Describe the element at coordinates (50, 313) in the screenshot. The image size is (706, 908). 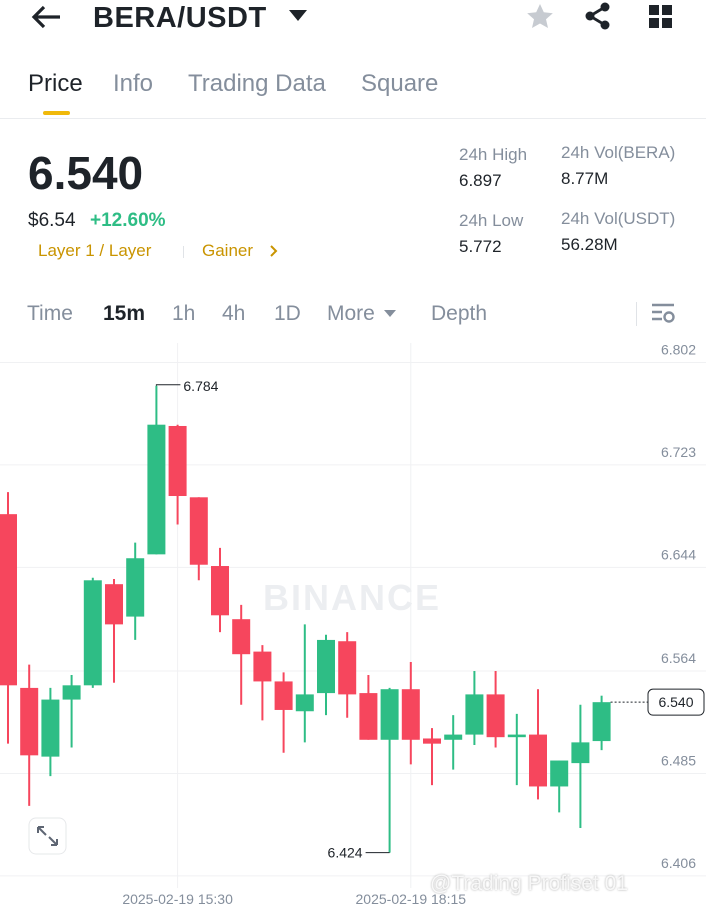
I see `interval-tab: Time` at that location.